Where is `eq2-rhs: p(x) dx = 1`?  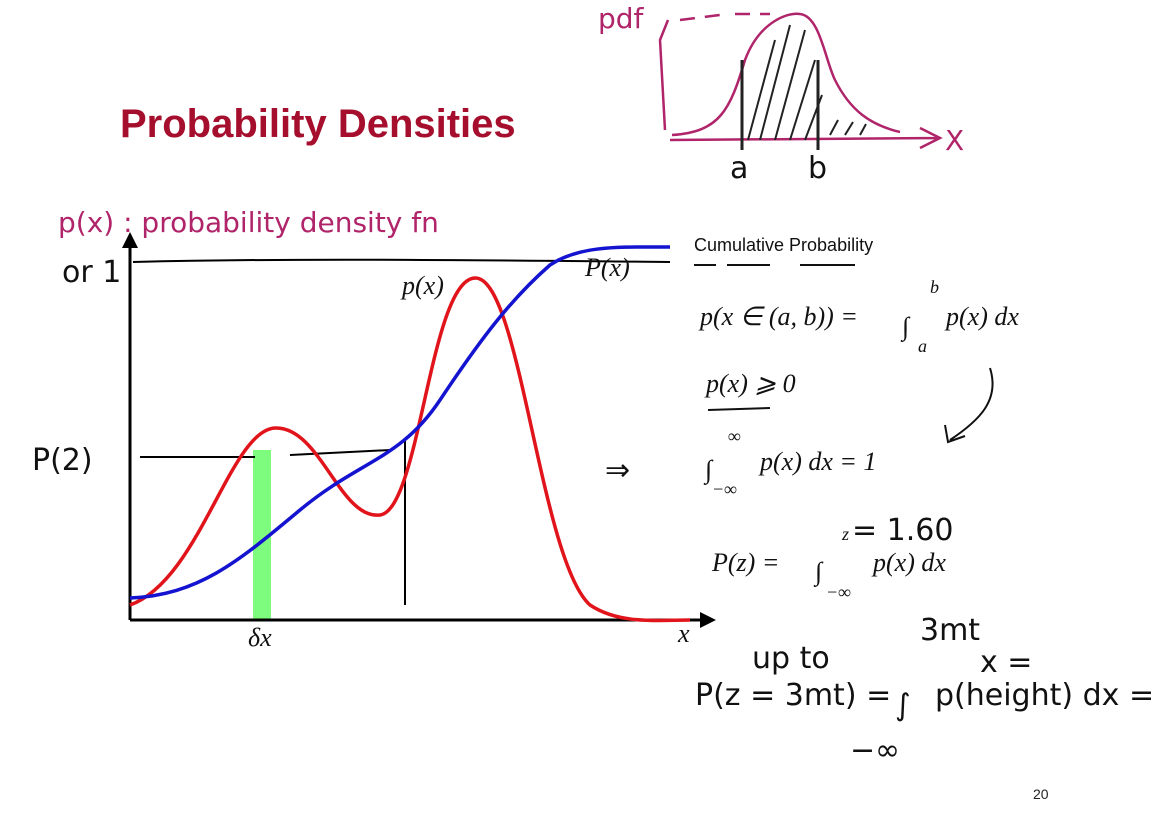
eq2-rhs: p(x) dx = 1 is located at coordinates (817, 461).